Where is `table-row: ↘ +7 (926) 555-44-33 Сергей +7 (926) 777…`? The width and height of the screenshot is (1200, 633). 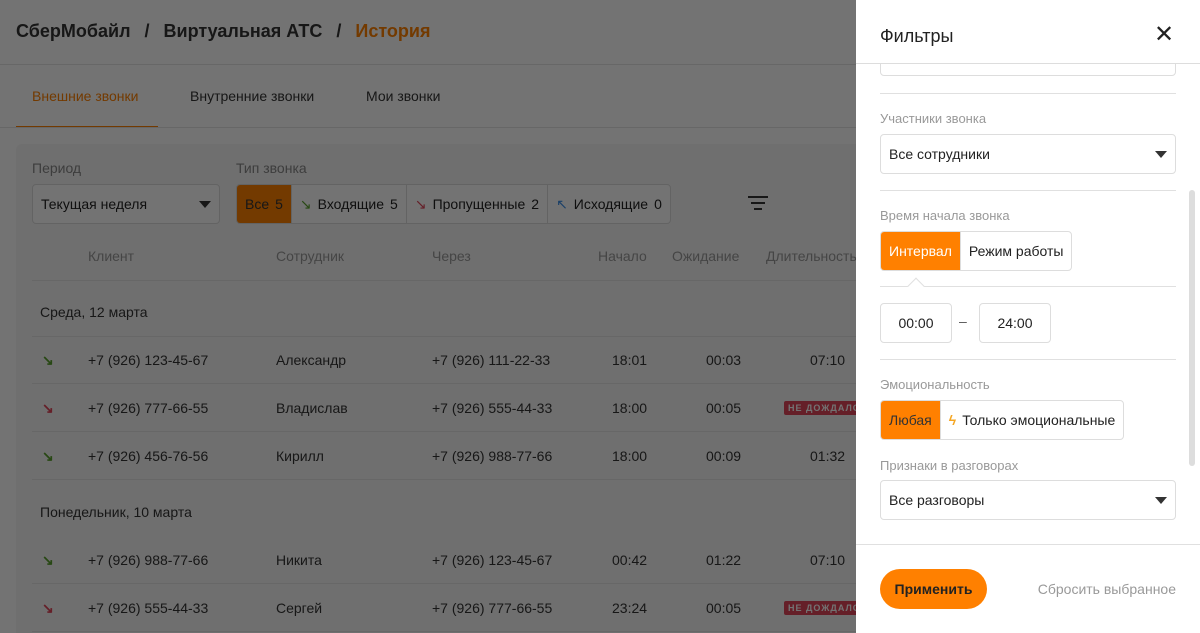
table-row: ↘ +7 (926) 555-44-33 Сергей +7 (926) 777… is located at coordinates (444, 608).